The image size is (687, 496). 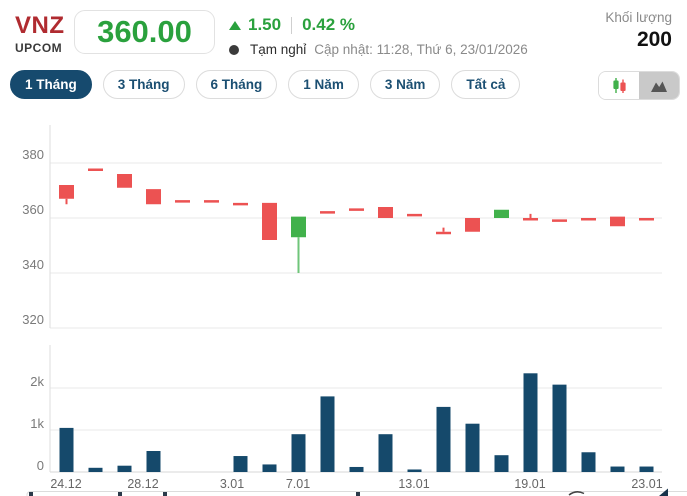 I want to click on svg-text: 0, so click(x=40, y=465).